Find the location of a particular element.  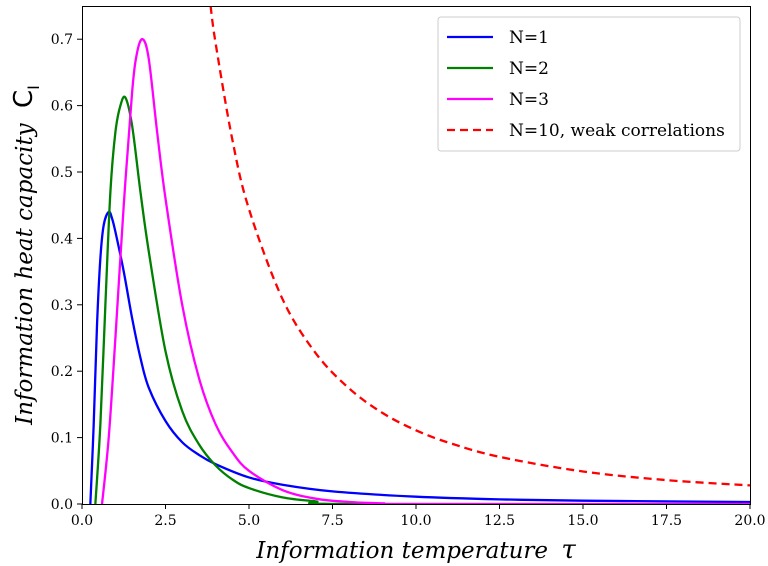

legend-label: N=3 is located at coordinates (529, 100).